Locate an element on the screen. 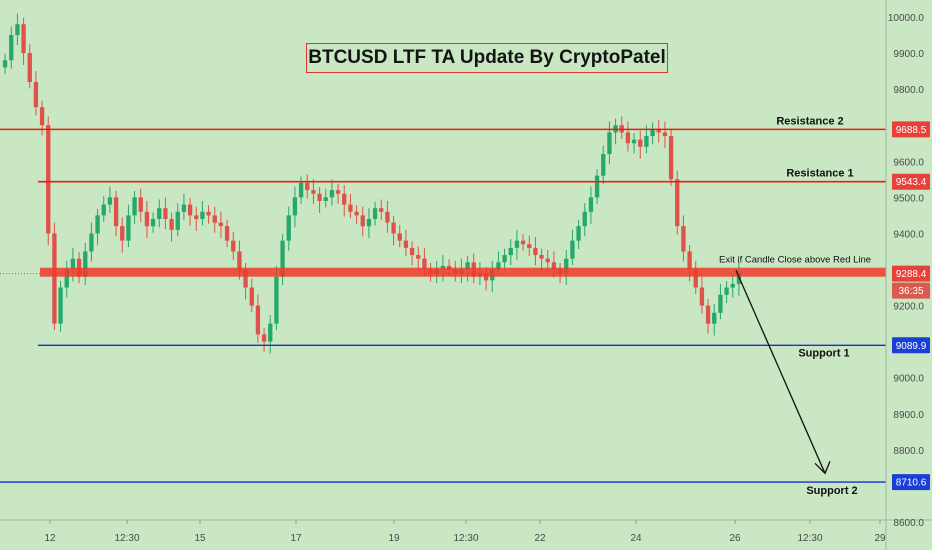  time-tick-label: 24 is located at coordinates (636, 538).